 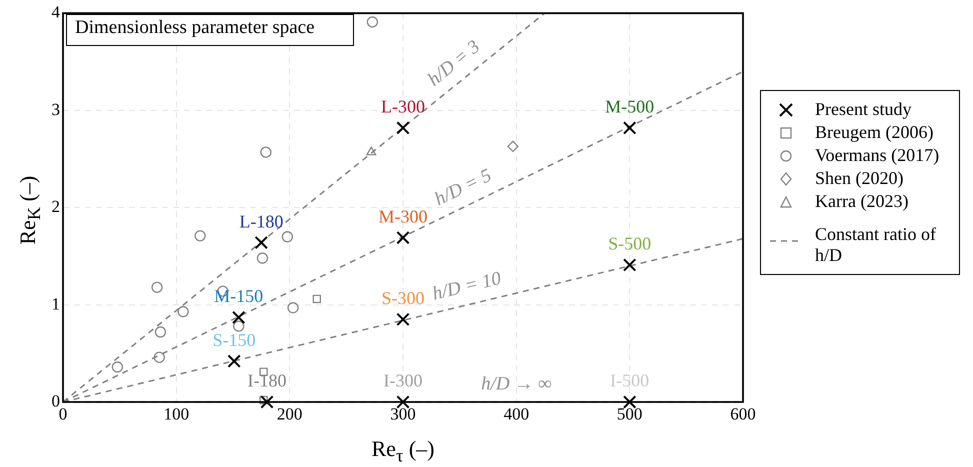 I want to click on x-tick-label: 600, so click(x=743, y=414).